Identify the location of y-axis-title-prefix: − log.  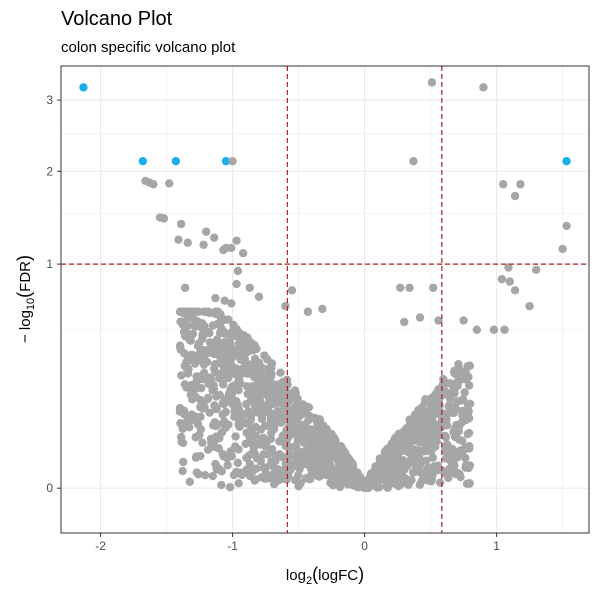
(25, 326).